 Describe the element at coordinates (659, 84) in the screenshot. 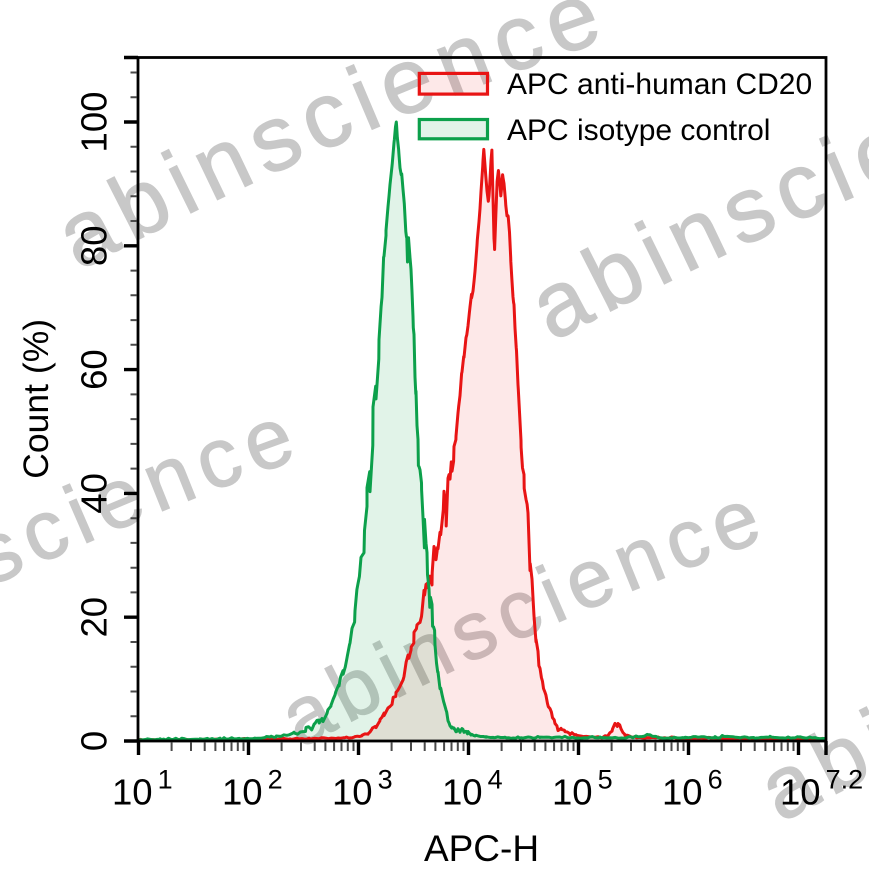

I see `svg-text: APC anti-human CD20` at that location.